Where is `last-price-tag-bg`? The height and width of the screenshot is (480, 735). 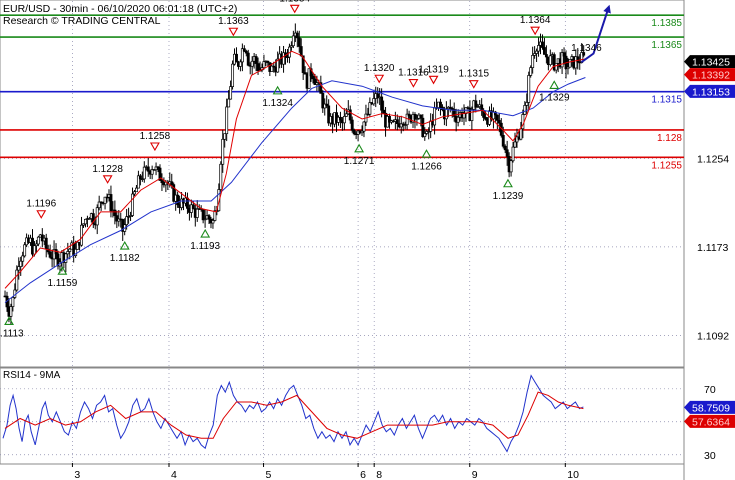 last-price-tag-bg is located at coordinates (709, 62).